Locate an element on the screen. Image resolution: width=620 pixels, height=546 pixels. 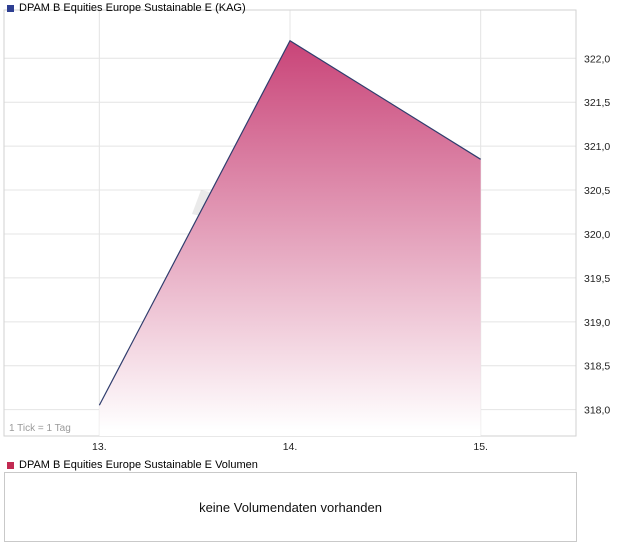
tick-note: 1 Tick = 1 Tag is located at coordinates (40, 428).